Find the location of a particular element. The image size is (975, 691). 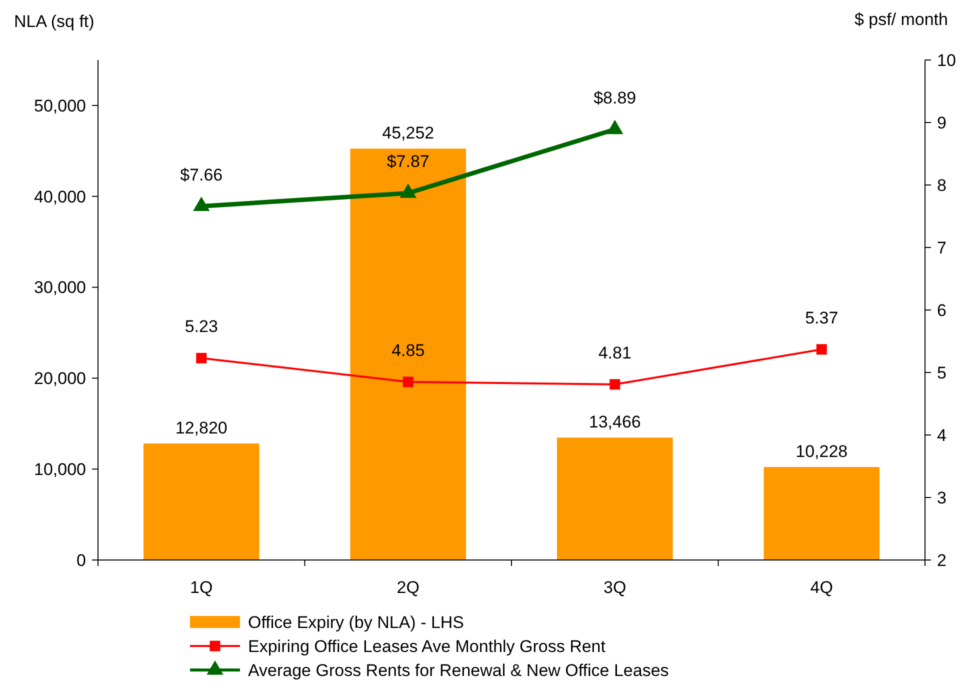

y2-tick-label: 5 is located at coordinates (941, 372).